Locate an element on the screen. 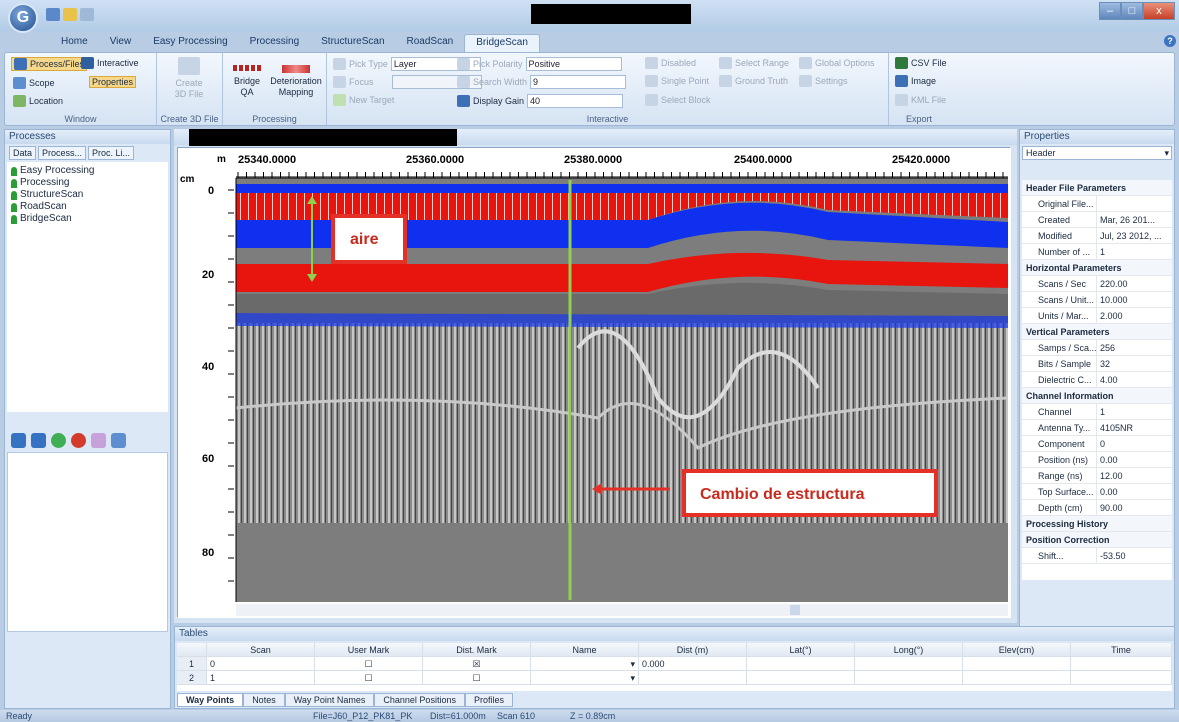  tab-way-point-names: Way Point Names is located at coordinates (329, 700).